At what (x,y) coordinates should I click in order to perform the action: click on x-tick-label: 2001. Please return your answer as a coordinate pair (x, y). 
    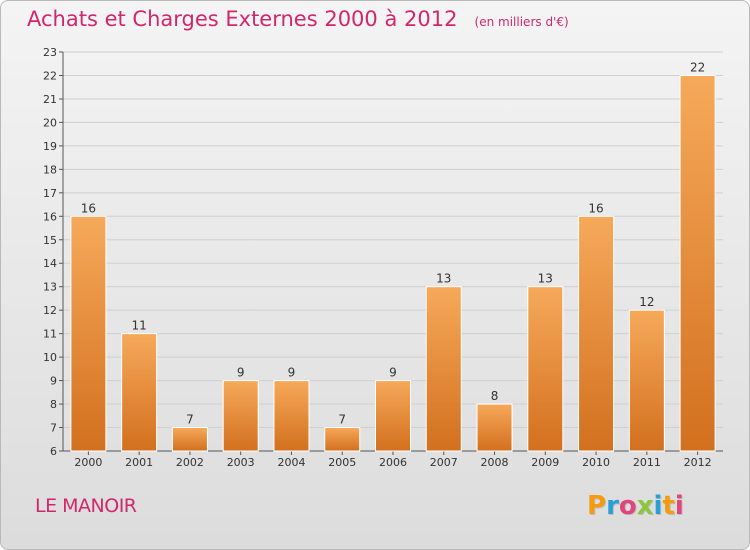
    Looking at the image, I should click on (139, 462).